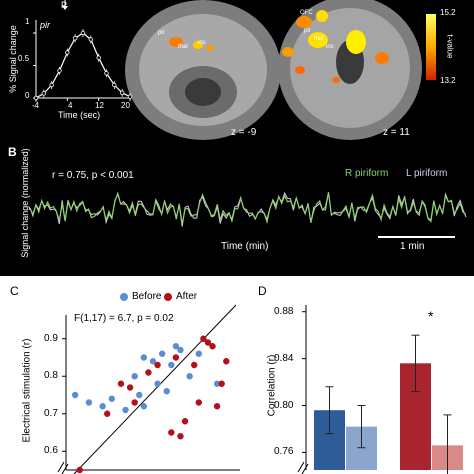 This screenshot has height=474, width=474. I want to click on d-ticks, so click(304, 382).